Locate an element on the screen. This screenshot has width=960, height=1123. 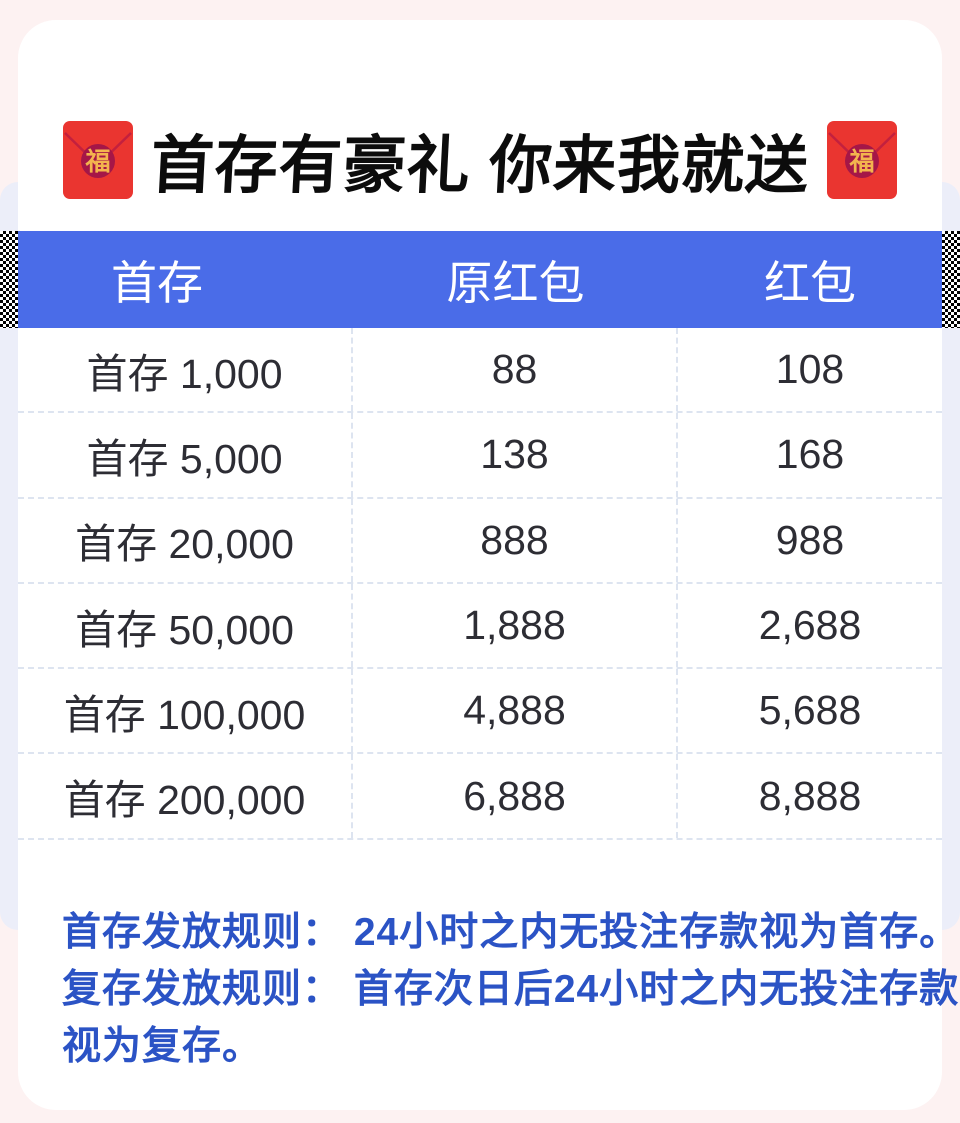
column-header-bonus: 红包 is located at coordinates (810, 282).